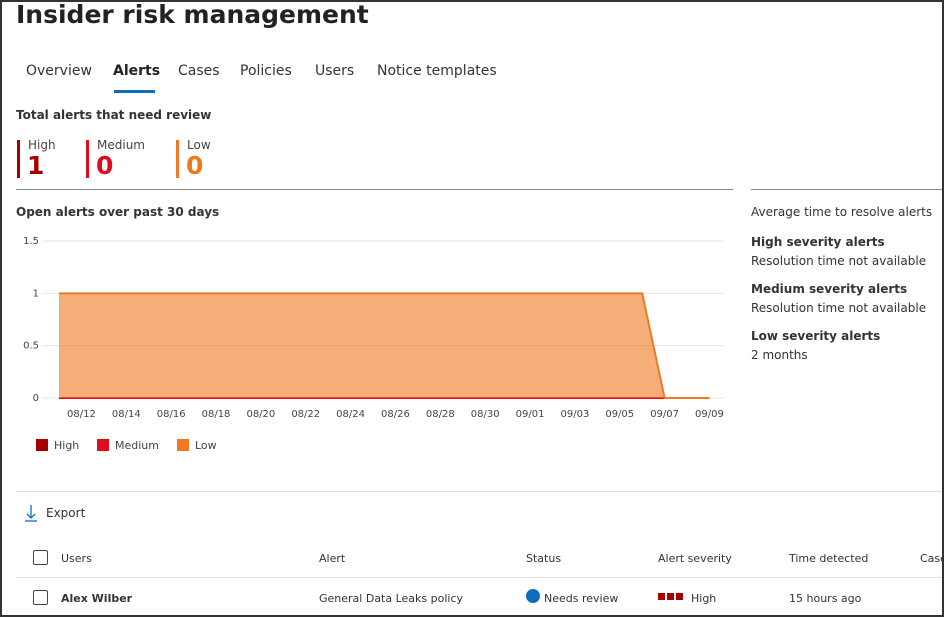 This screenshot has width=944, height=617. What do you see at coordinates (829, 558) in the screenshot?
I see `column-header: Time detected` at bounding box center [829, 558].